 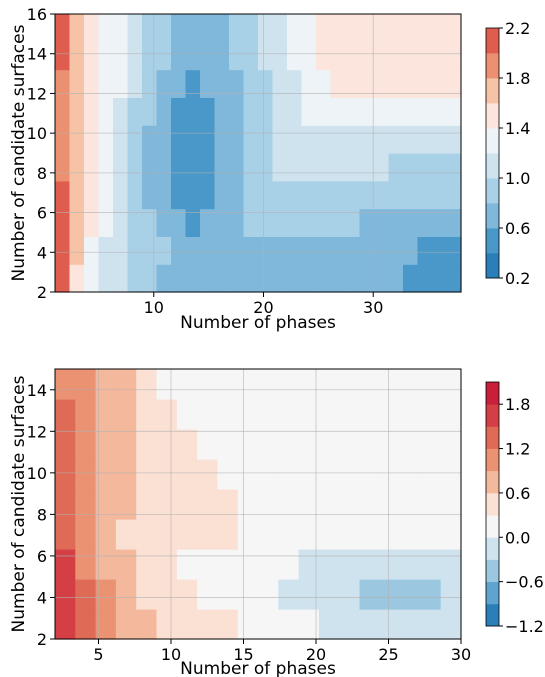 I want to click on colorbar-frame, so click(x=492, y=153).